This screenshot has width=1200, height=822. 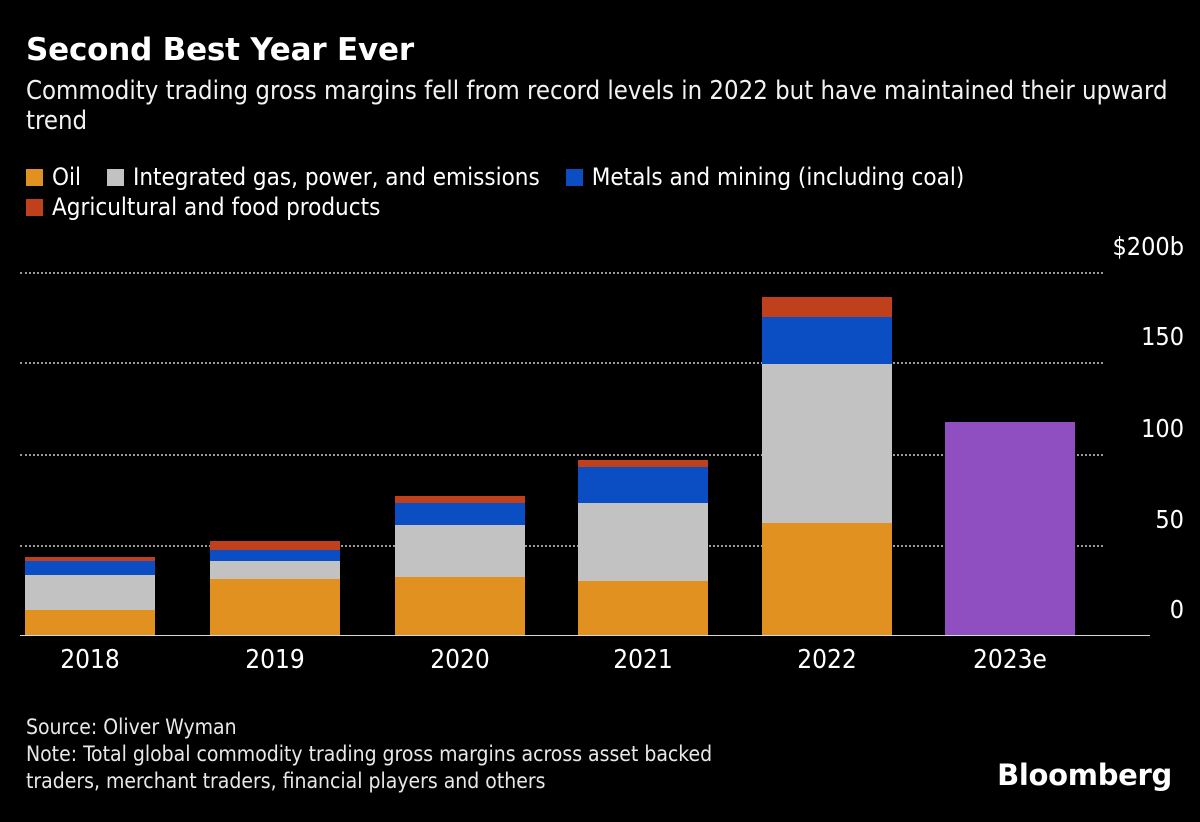 I want to click on bar-segment-2018-oil, so click(x=90, y=622).